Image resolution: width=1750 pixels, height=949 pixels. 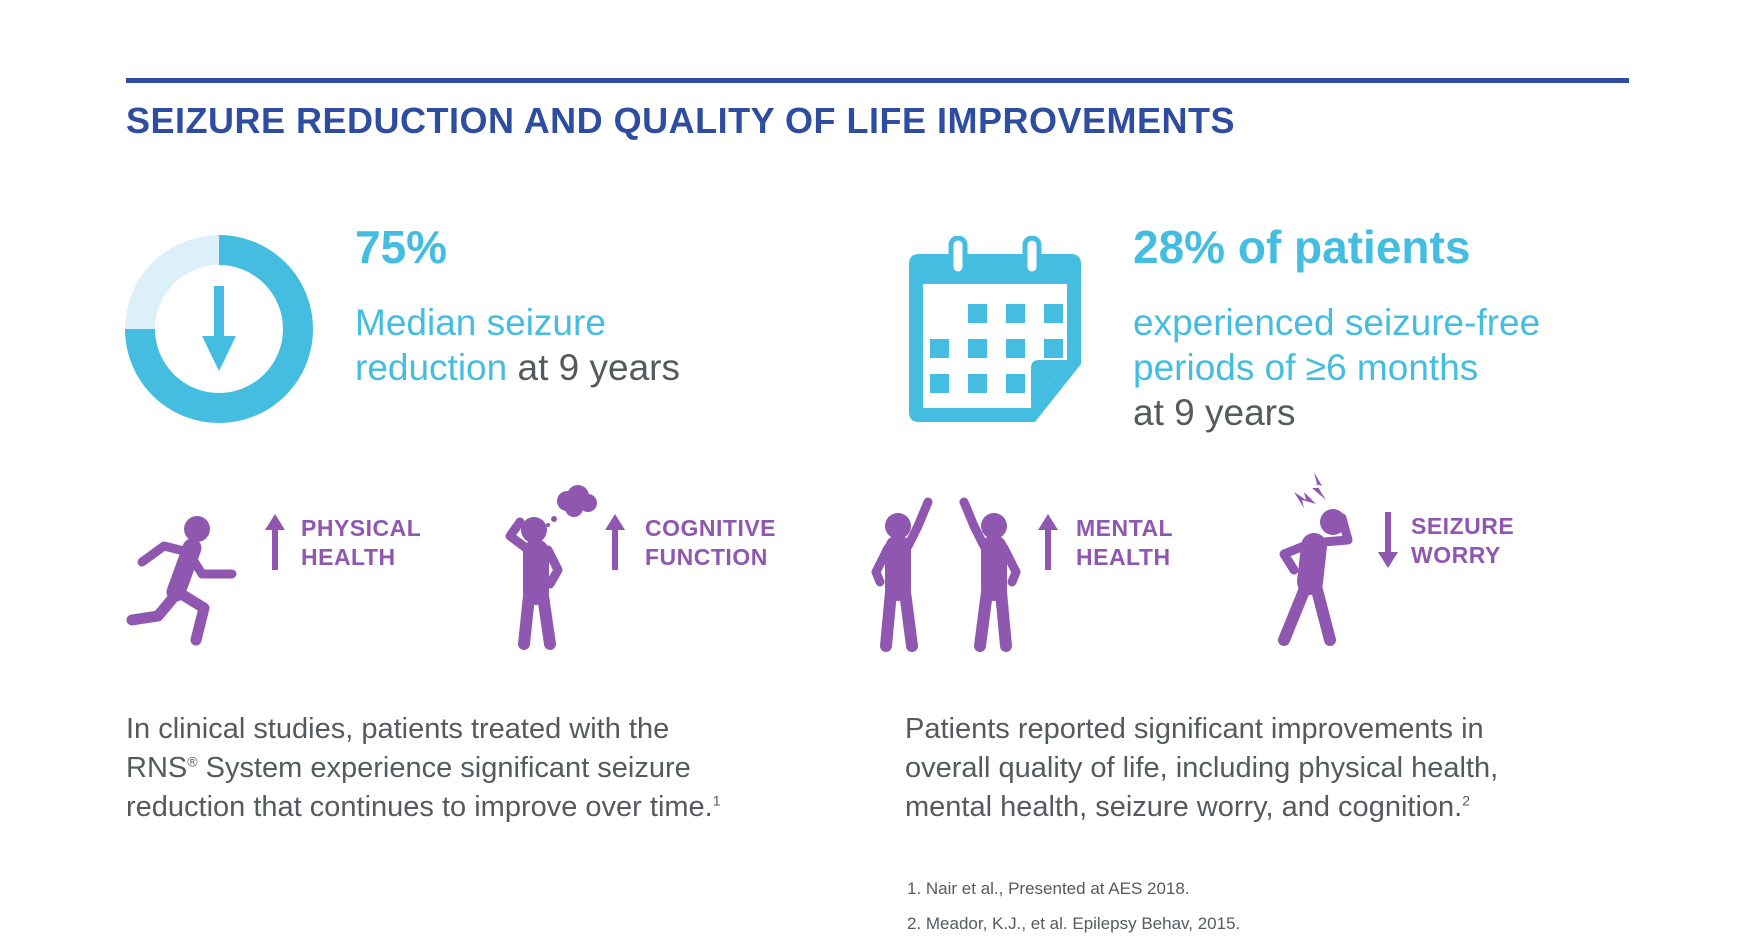 What do you see at coordinates (1456, 555) in the screenshot?
I see `qol-seizure-worry-line2: WORRY` at bounding box center [1456, 555].